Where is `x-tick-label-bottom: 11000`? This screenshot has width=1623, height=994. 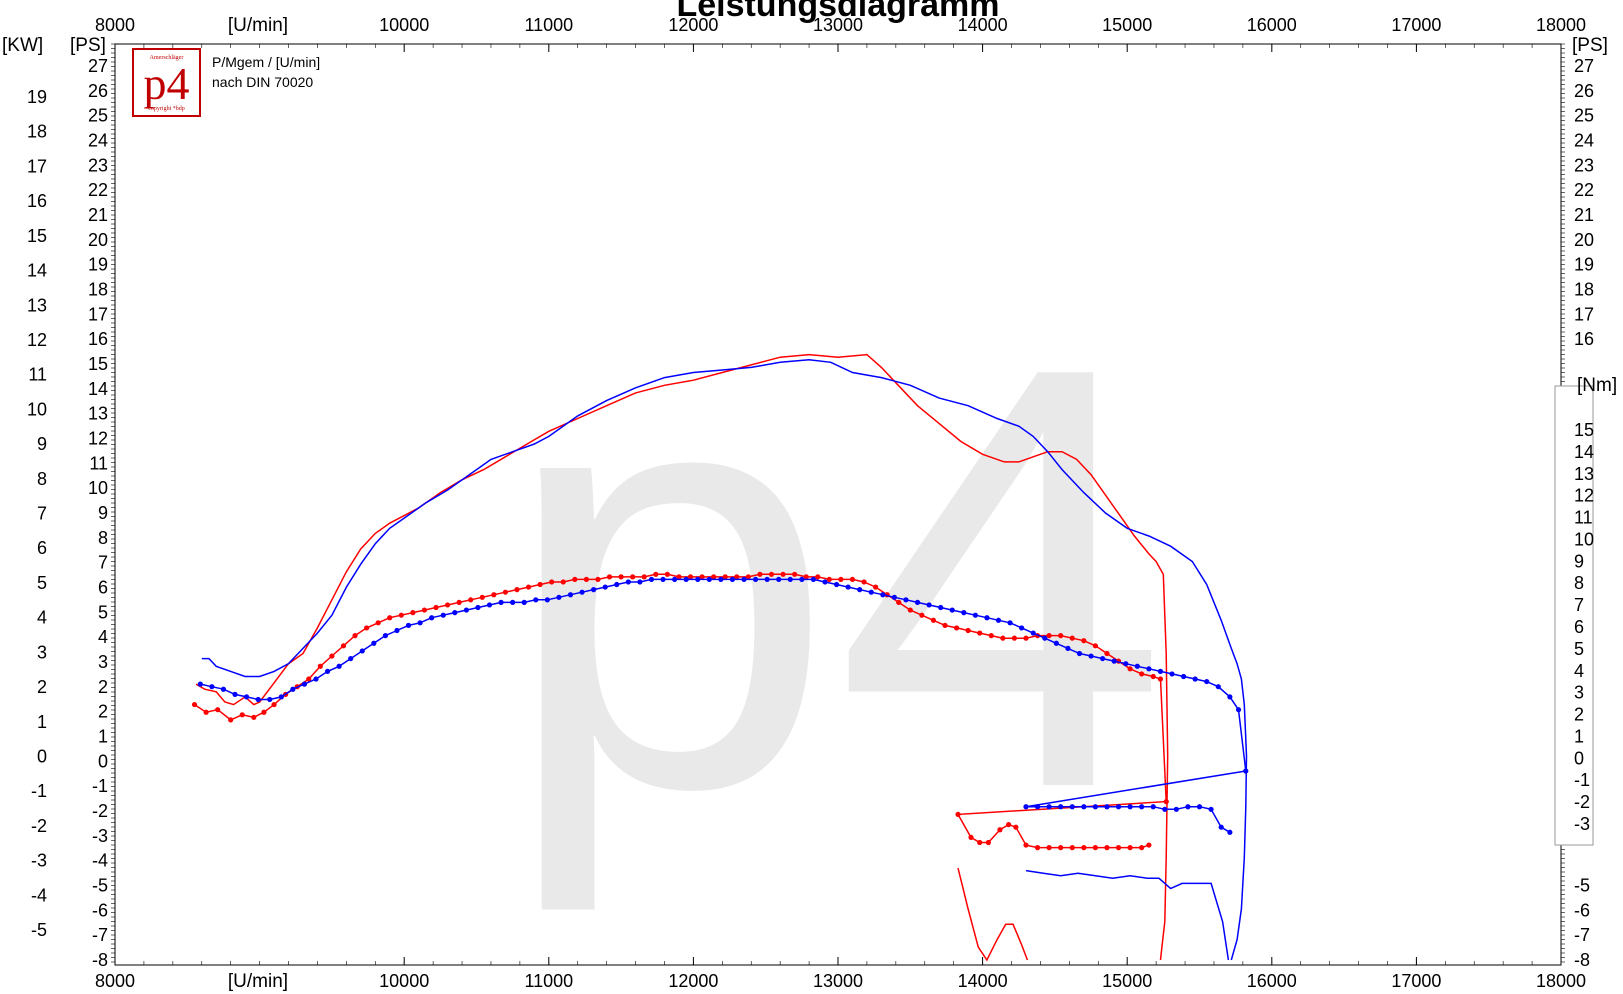 x-tick-label-bottom: 11000 is located at coordinates (548, 981).